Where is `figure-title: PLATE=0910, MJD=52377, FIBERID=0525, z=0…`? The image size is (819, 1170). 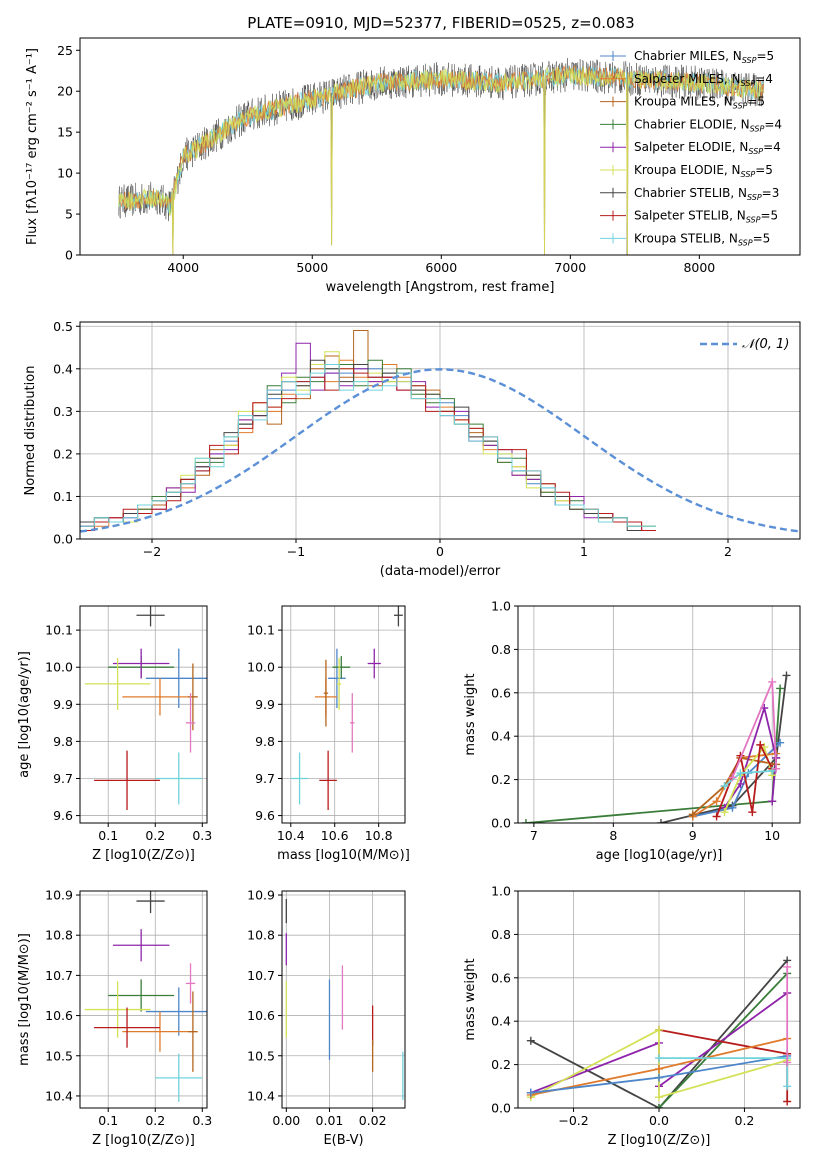
figure-title: PLATE=0910, MJD=52377, FIBERID=0525, z=0… is located at coordinates (440, 23).